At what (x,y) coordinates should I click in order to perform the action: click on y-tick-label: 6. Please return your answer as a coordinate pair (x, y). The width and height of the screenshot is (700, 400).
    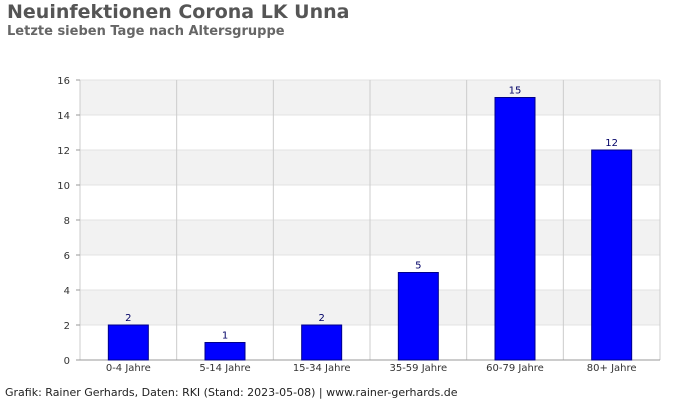
    Looking at the image, I should click on (67, 256).